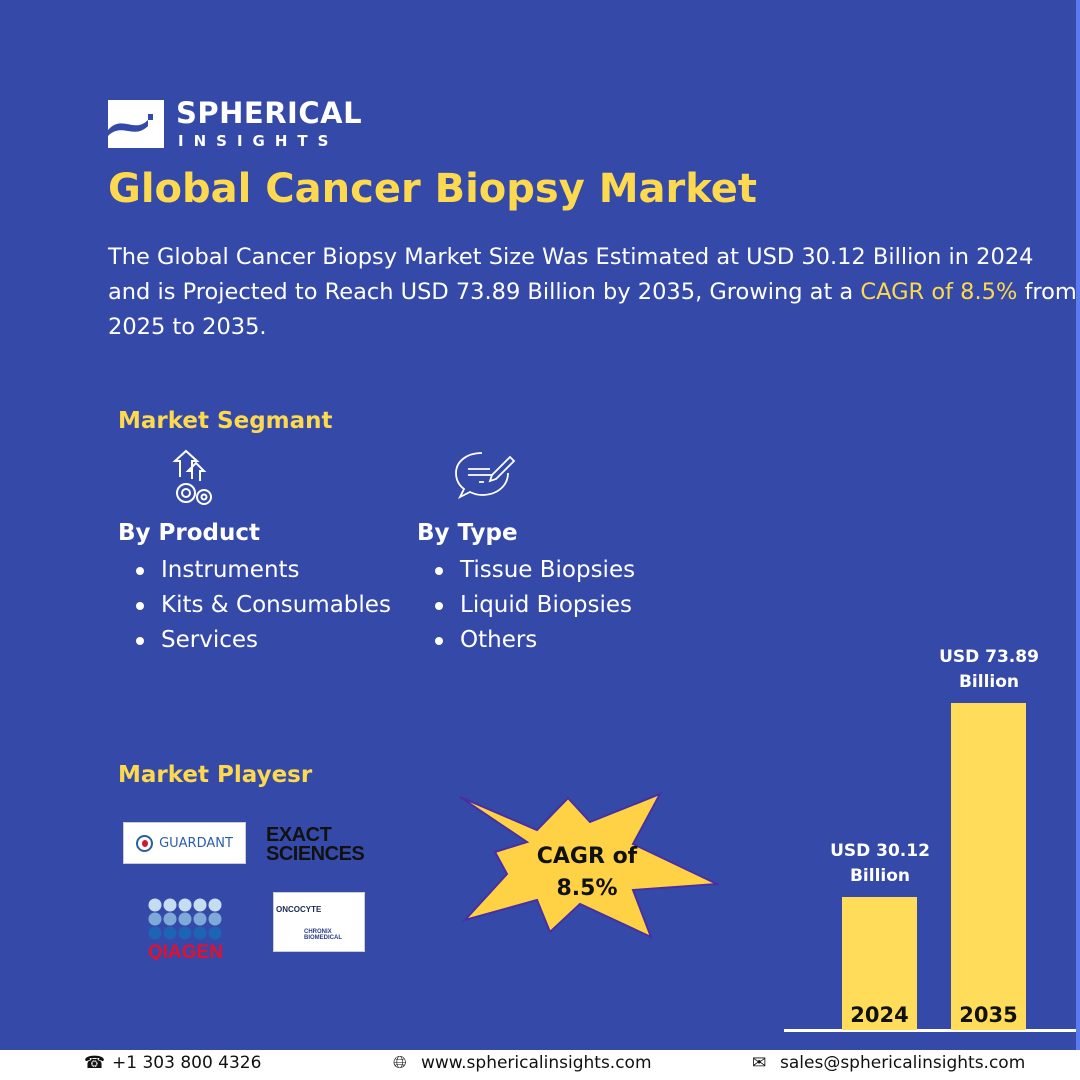 This screenshot has width=1080, height=1080. Describe the element at coordinates (433, 189) in the screenshot. I see `page-title: Global Cancer Biopsy Market` at that location.